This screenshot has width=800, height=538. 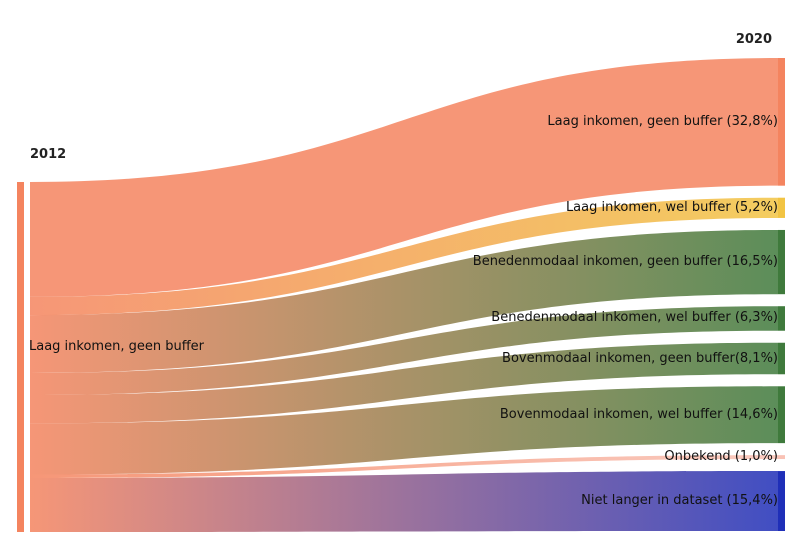 What do you see at coordinates (671, 207) in the screenshot?
I see `target-label-1: Laag inkomen, wel buffer (5,2%)` at bounding box center [671, 207].